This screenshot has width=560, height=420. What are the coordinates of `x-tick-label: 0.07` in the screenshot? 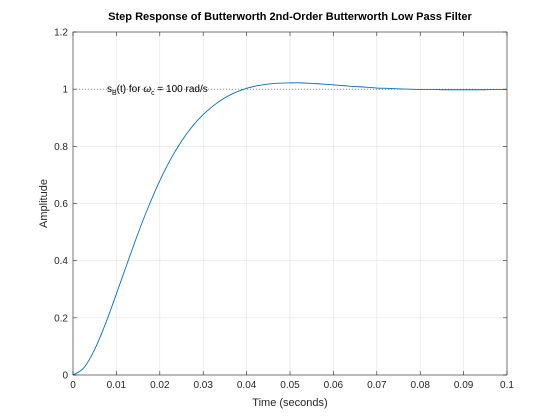 It's located at (377, 385).